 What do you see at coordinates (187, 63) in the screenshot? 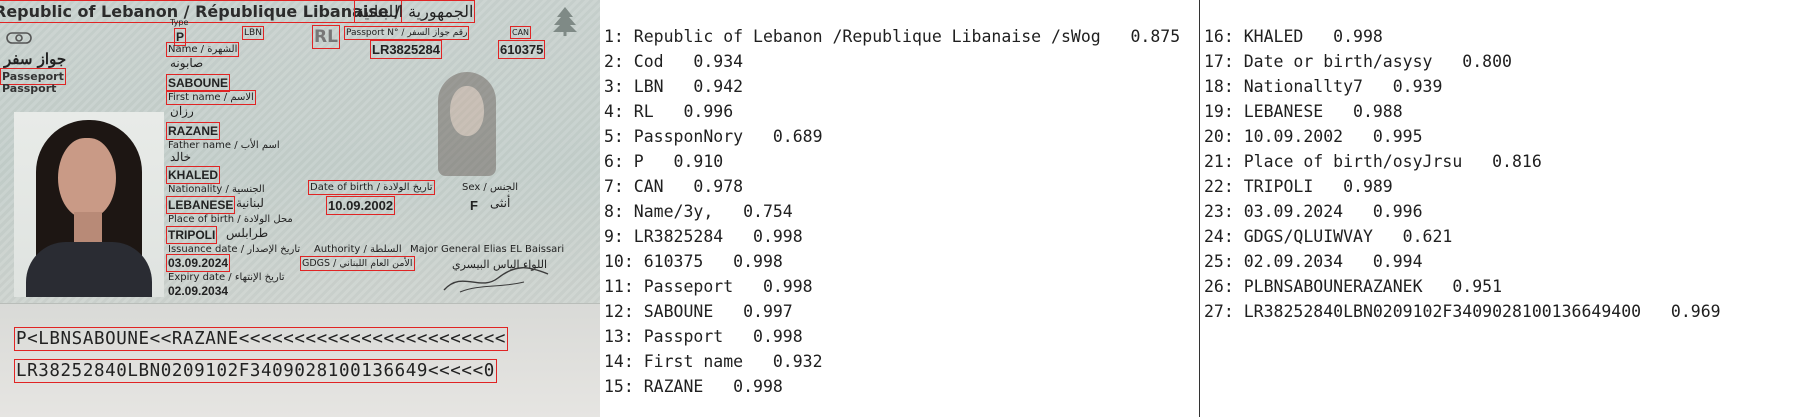
I see `surname-arabic: صابونه` at bounding box center [187, 63].